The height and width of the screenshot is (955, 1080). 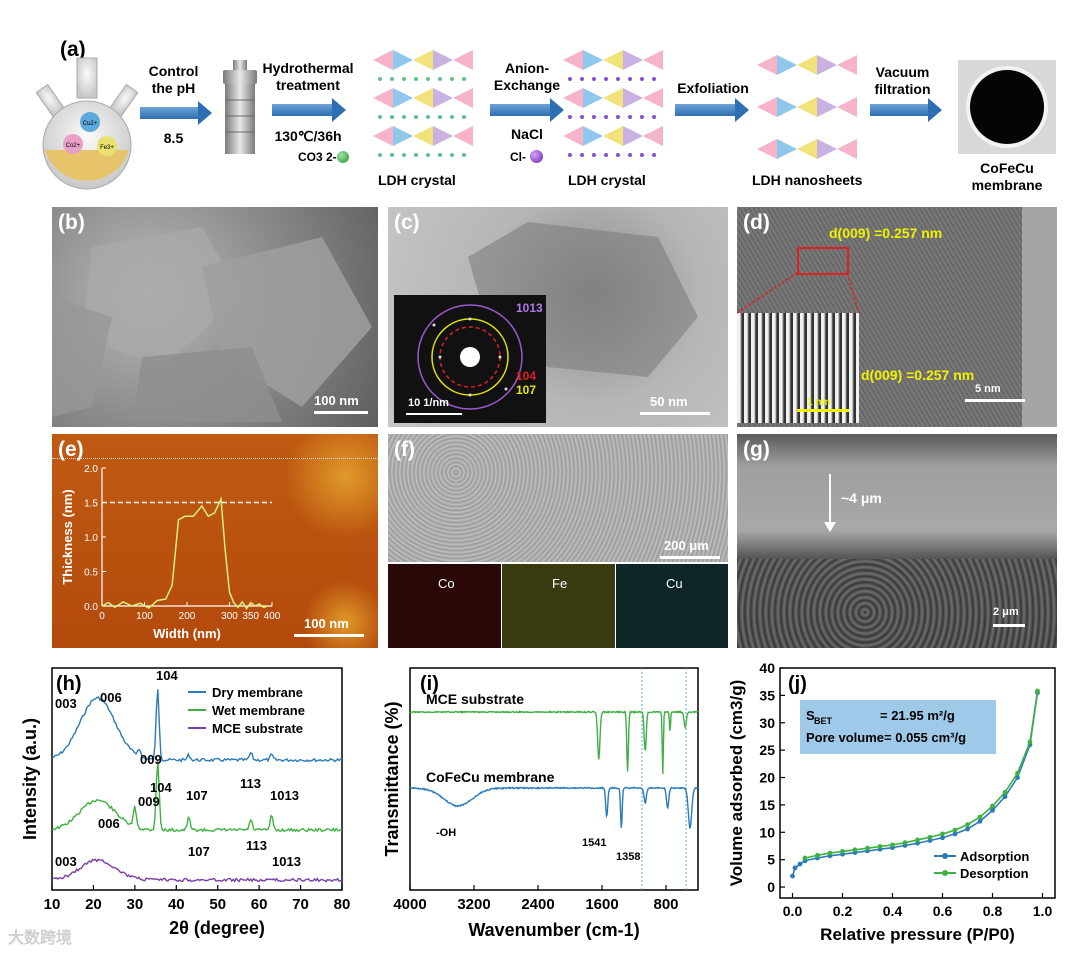 What do you see at coordinates (554, 807) in the screenshot?
I see `ftir-curve-cofecu-membrane` at bounding box center [554, 807].